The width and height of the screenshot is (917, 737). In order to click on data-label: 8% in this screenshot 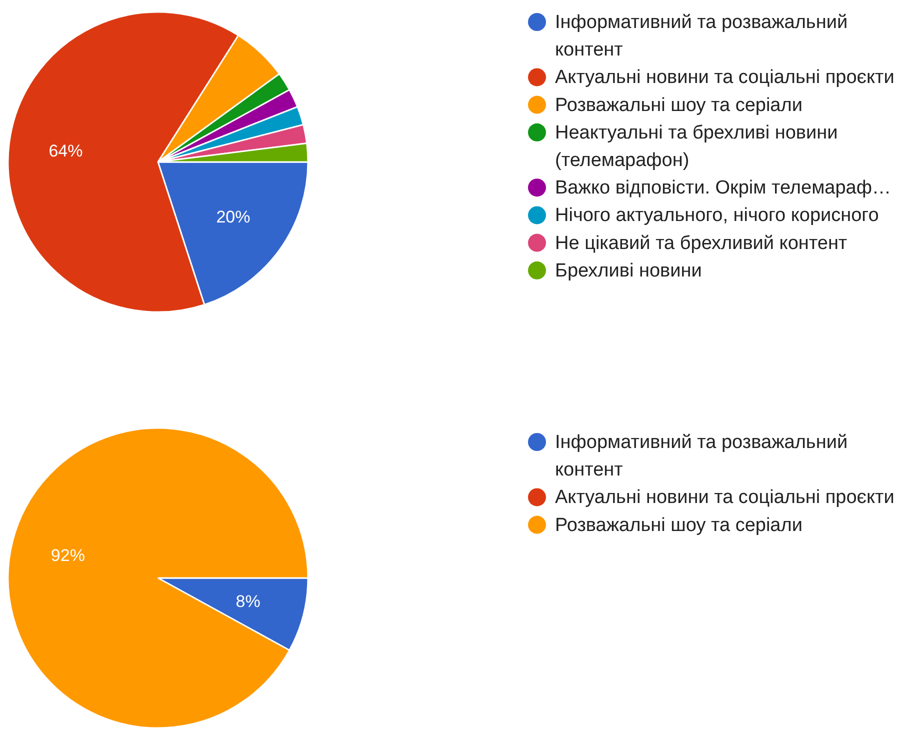, I will do `click(248, 602)`.